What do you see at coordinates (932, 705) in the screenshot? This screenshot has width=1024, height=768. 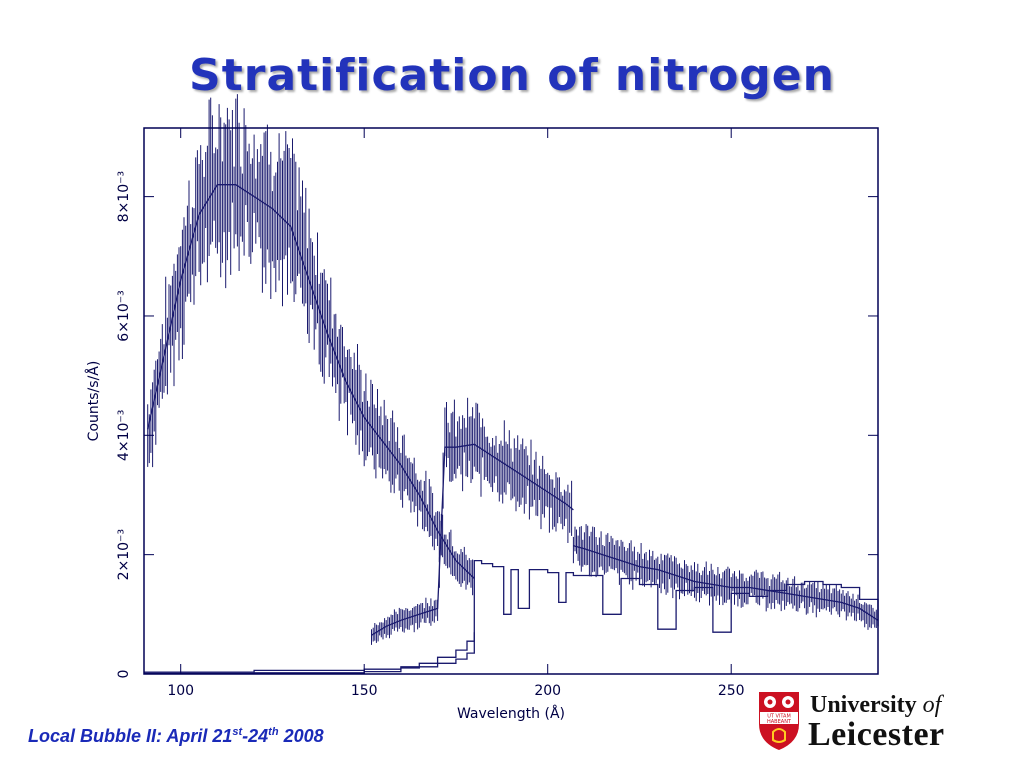 I see `logo-of: of` at bounding box center [932, 705].